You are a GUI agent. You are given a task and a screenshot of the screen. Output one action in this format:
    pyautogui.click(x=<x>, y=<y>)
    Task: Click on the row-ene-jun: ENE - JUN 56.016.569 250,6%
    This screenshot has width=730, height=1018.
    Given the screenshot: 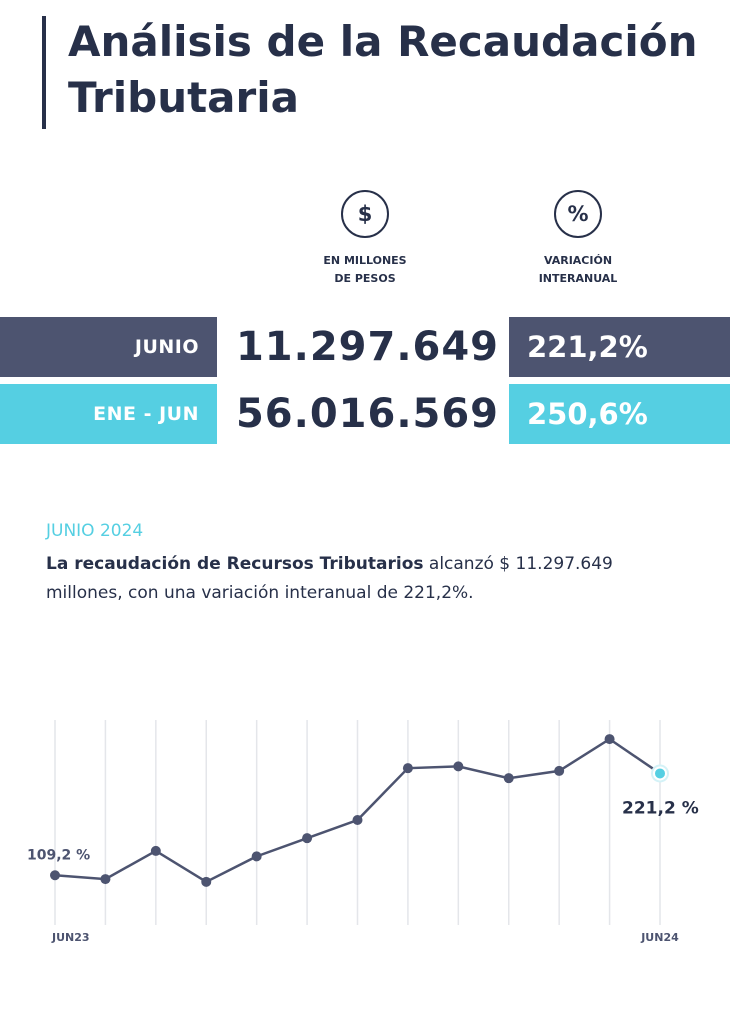 What is the action you would take?
    pyautogui.click(x=365, y=414)
    